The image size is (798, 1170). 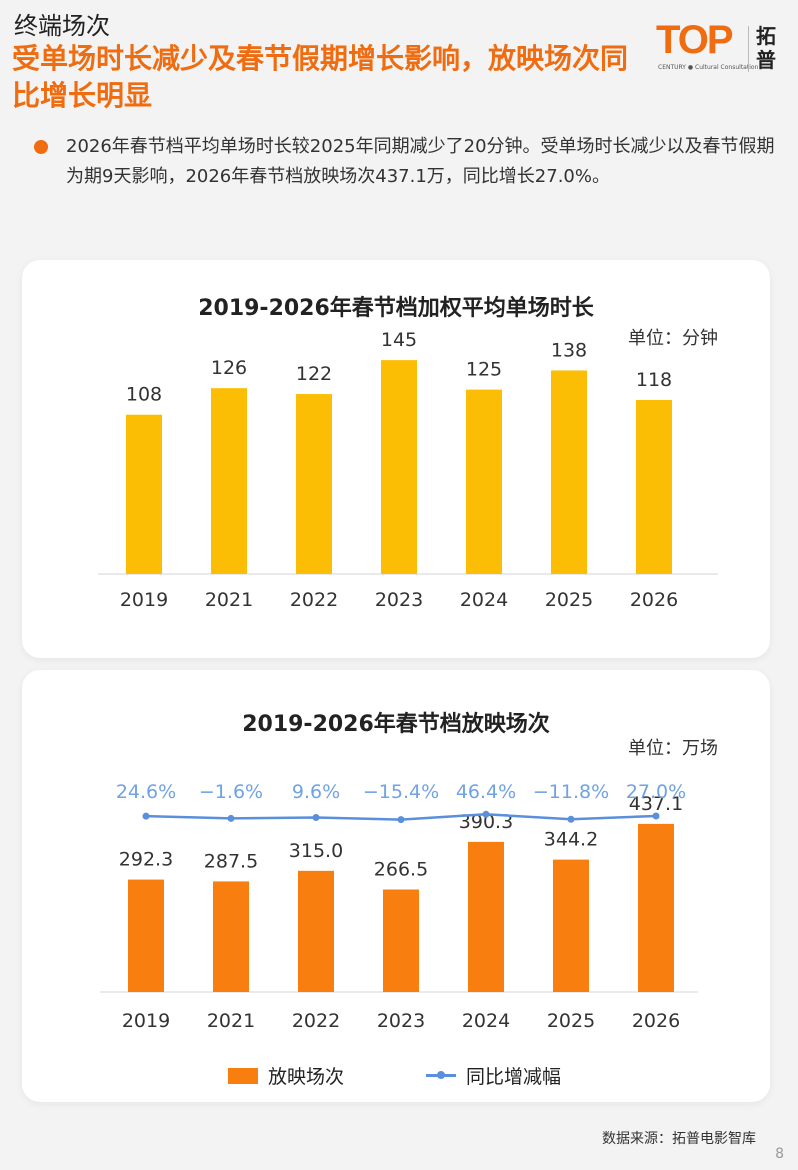 I want to click on screenings-value-label: 292.3, so click(x=146, y=860).